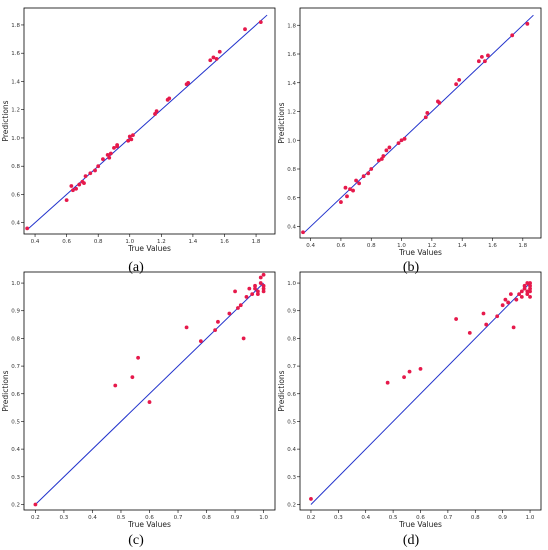 This screenshot has width=548, height=550. What do you see at coordinates (15, 26) in the screenshot?
I see `y-tick-label: 1.8` at bounding box center [15, 26].